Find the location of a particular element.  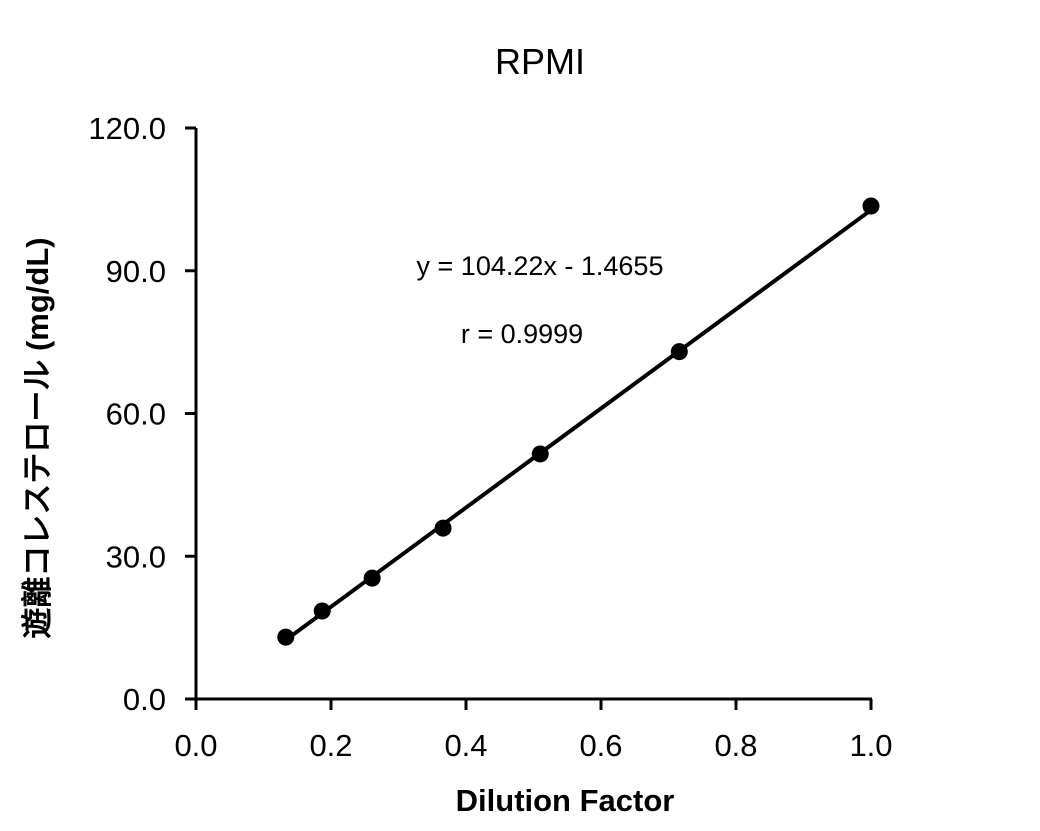

x-axis-label: Dilution Factor is located at coordinates (565, 800).